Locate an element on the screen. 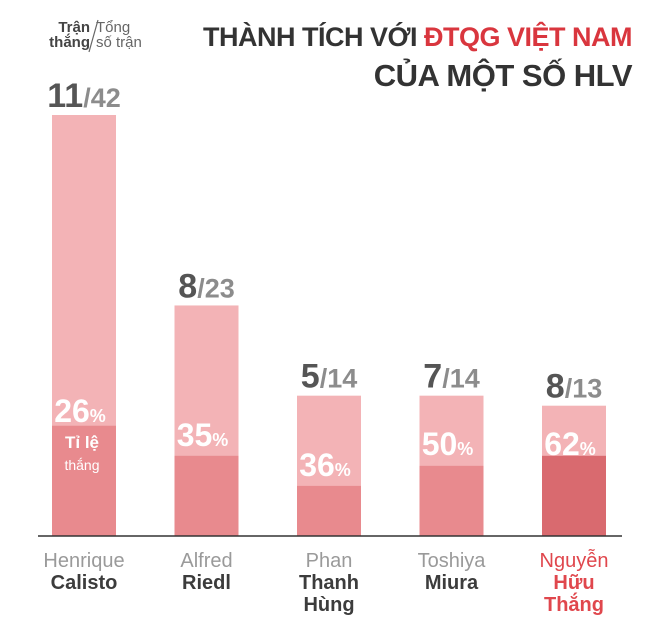 Image resolution: width=660 pixels, height=636 pixels. legend-total: Tổng số trận is located at coordinates (131, 35).